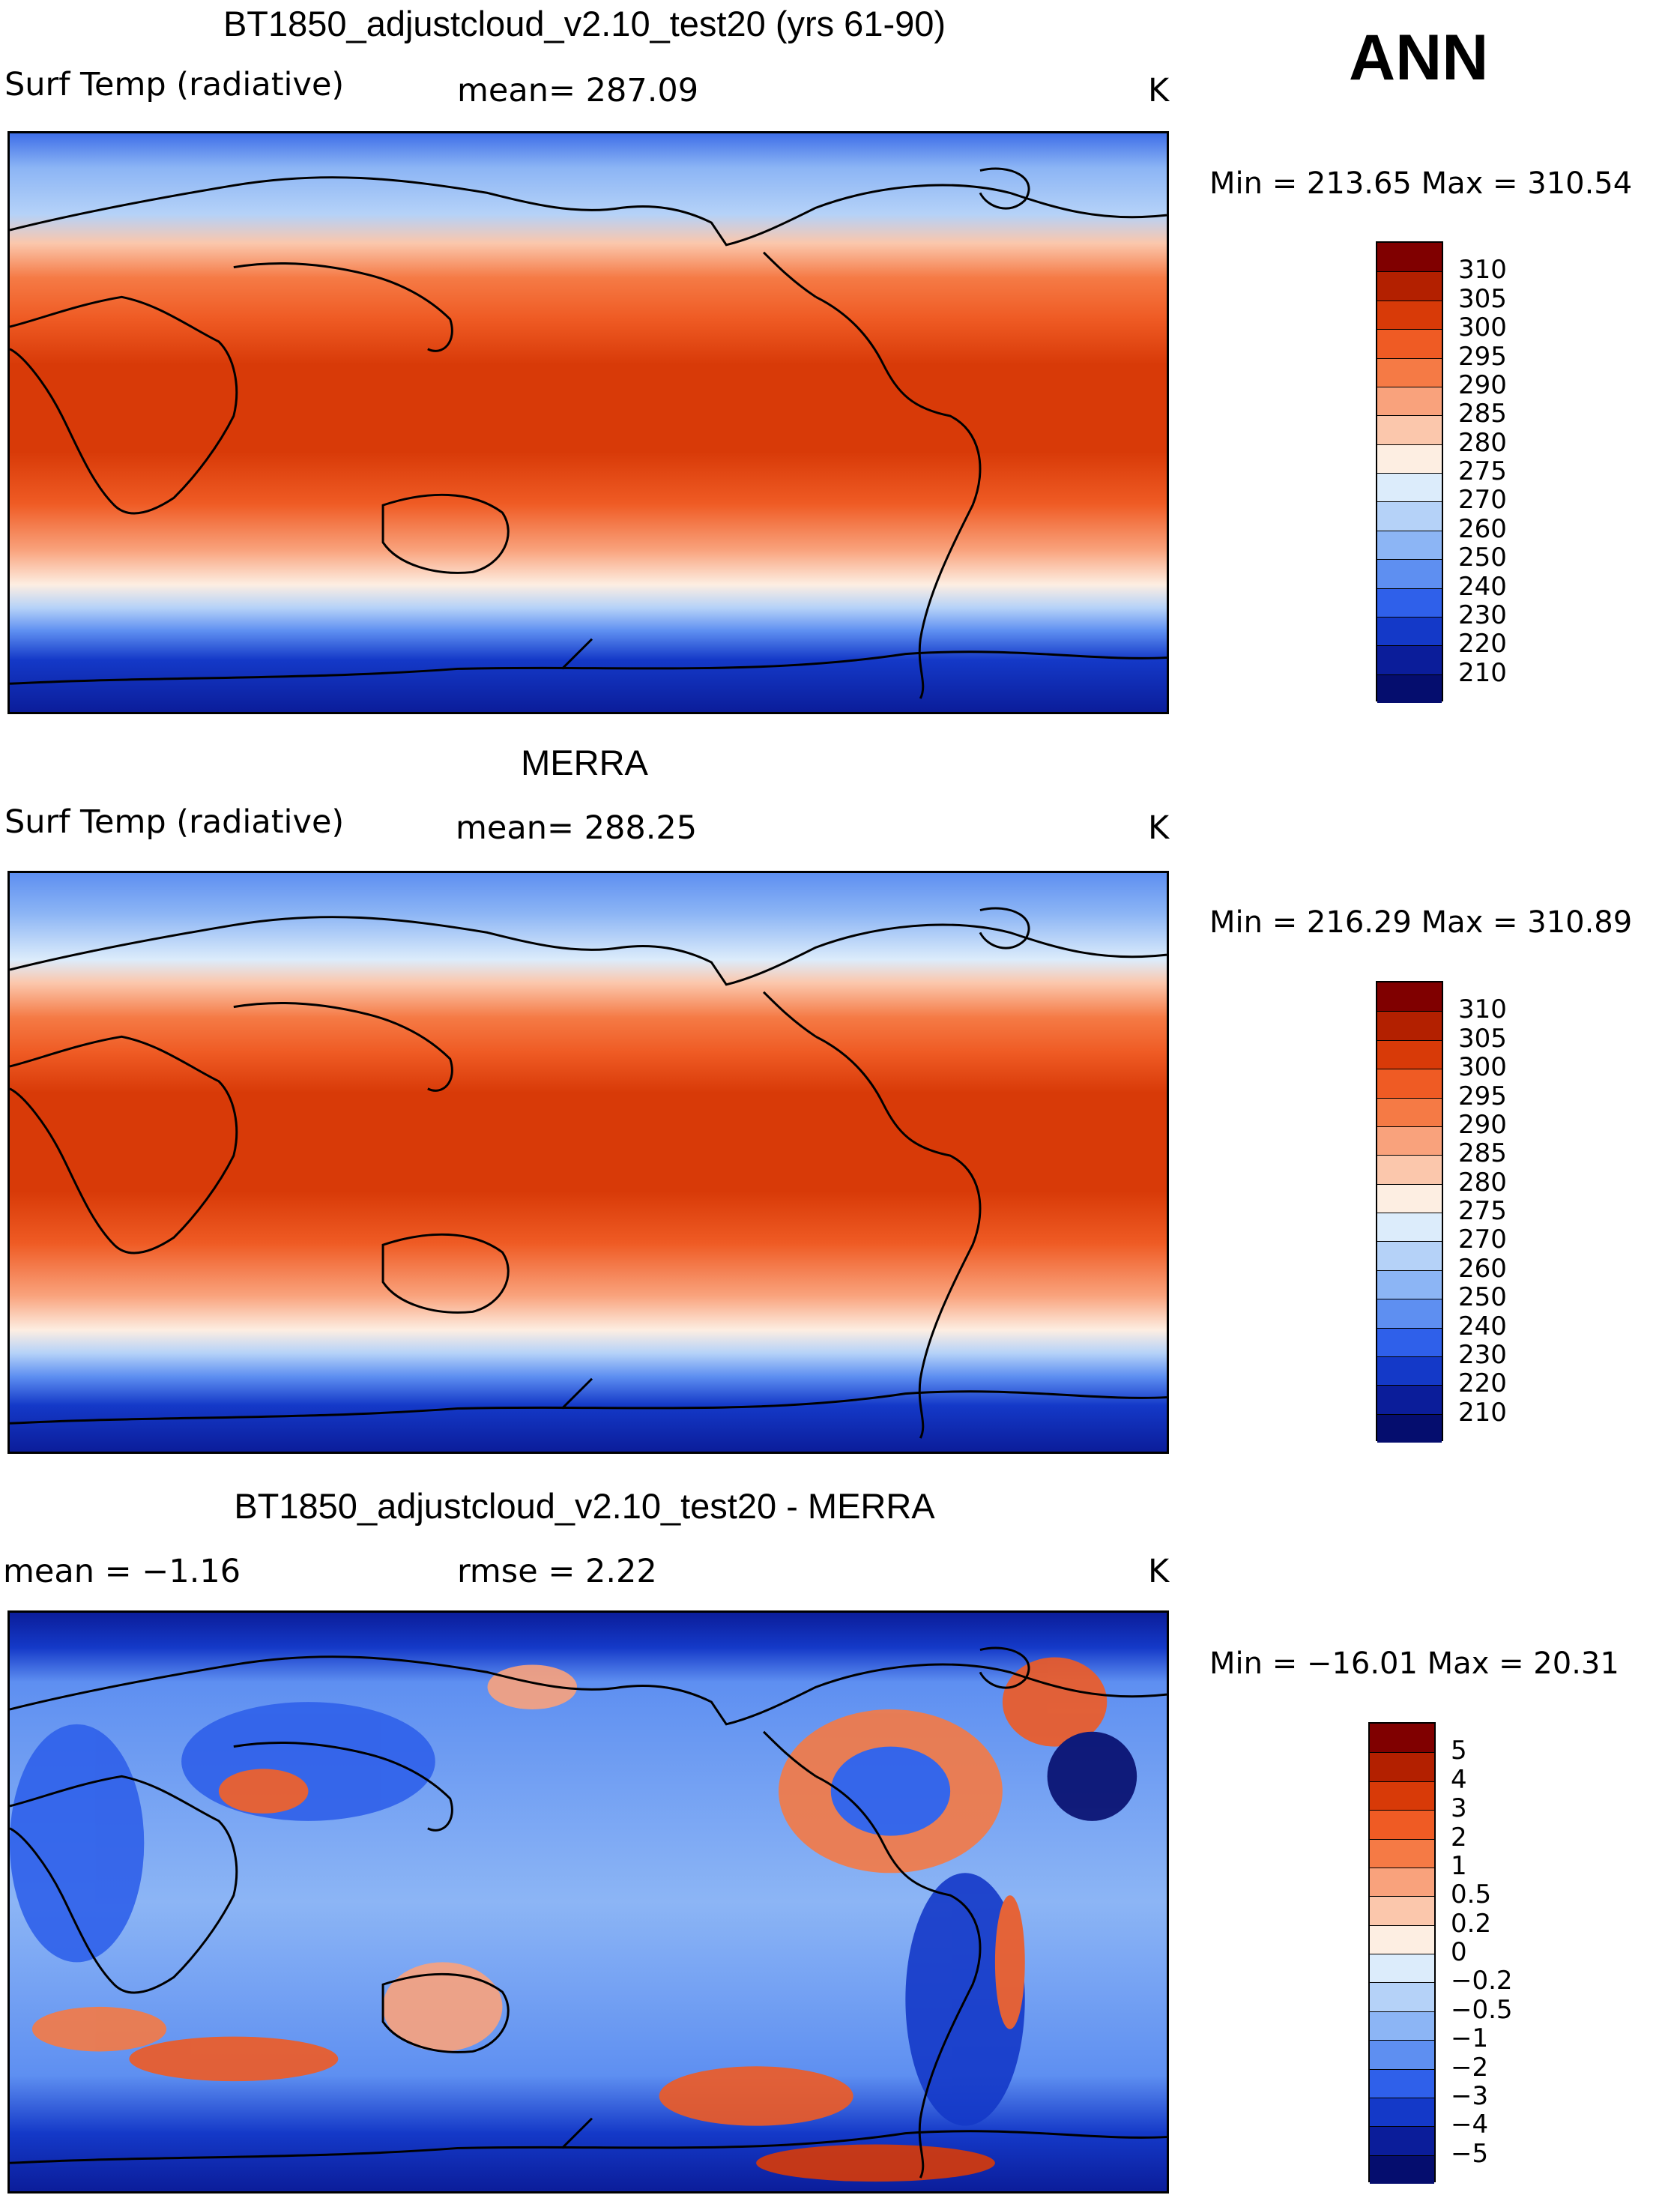 This screenshot has width=1680, height=2201. Describe the element at coordinates (584, 762) in the screenshot. I see `panel-2-title: MERRA` at that location.